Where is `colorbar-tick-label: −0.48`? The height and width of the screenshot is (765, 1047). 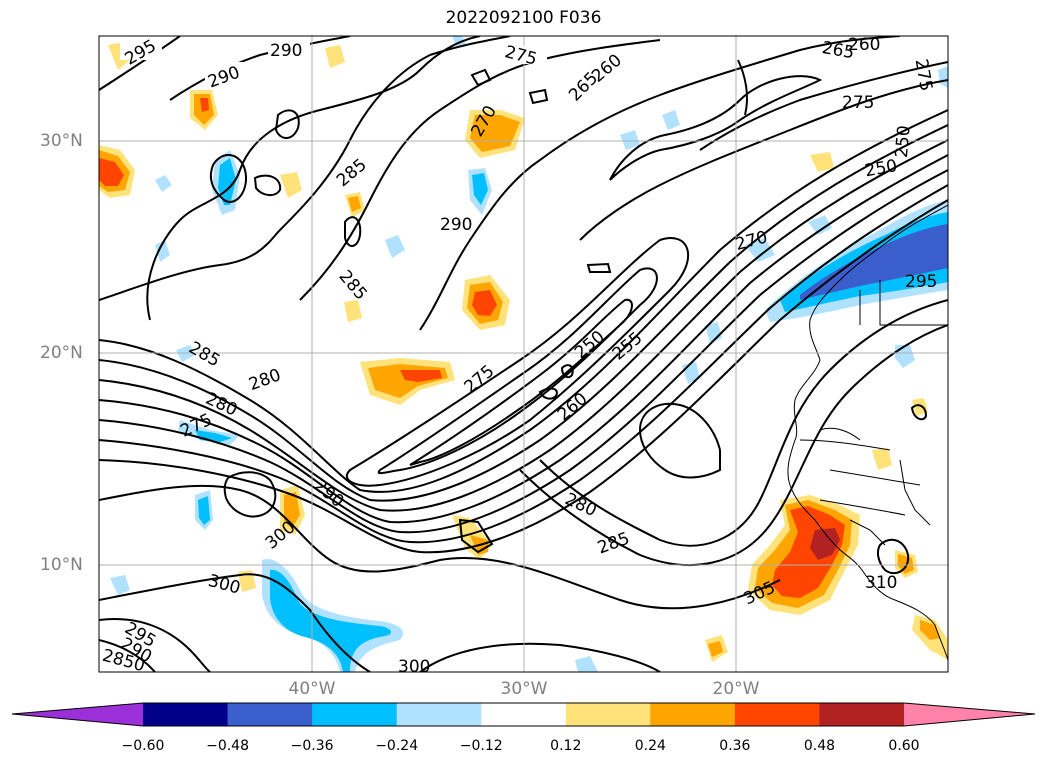
colorbar-tick-label: −0.48 is located at coordinates (227, 746).